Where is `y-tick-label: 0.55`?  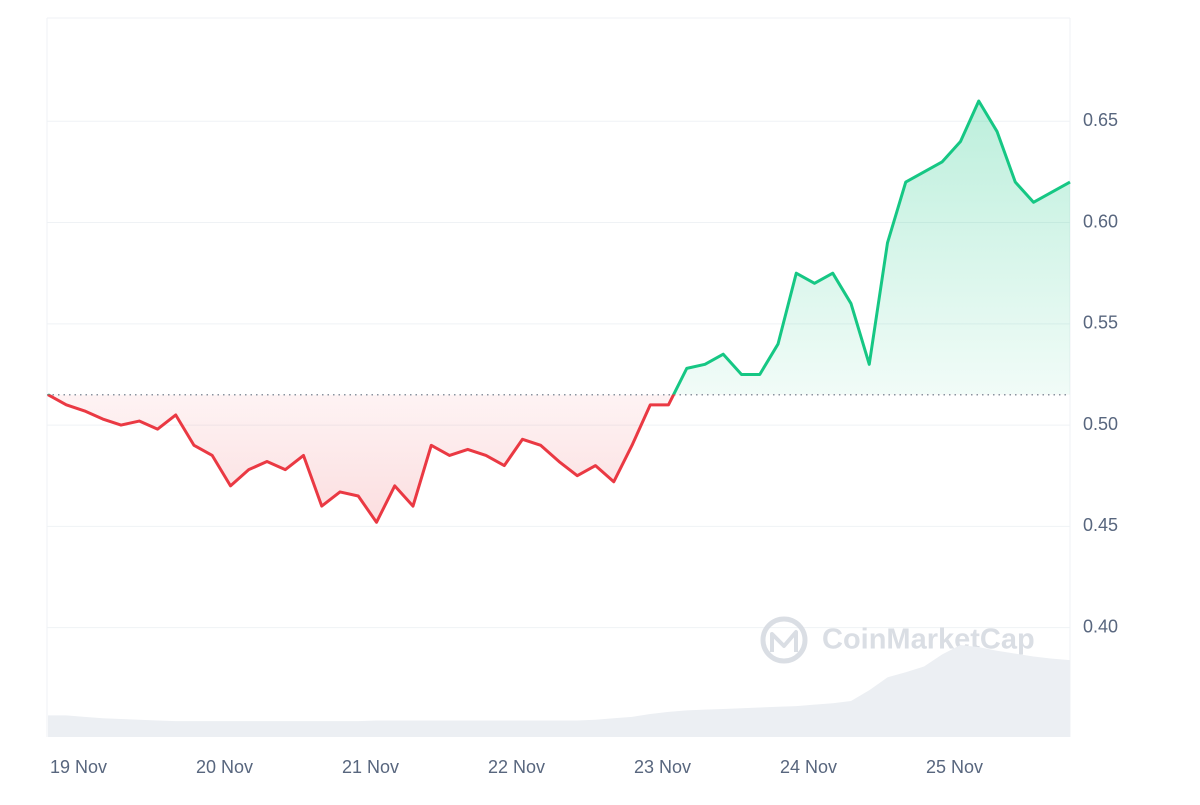 y-tick-label: 0.55 is located at coordinates (1100, 323).